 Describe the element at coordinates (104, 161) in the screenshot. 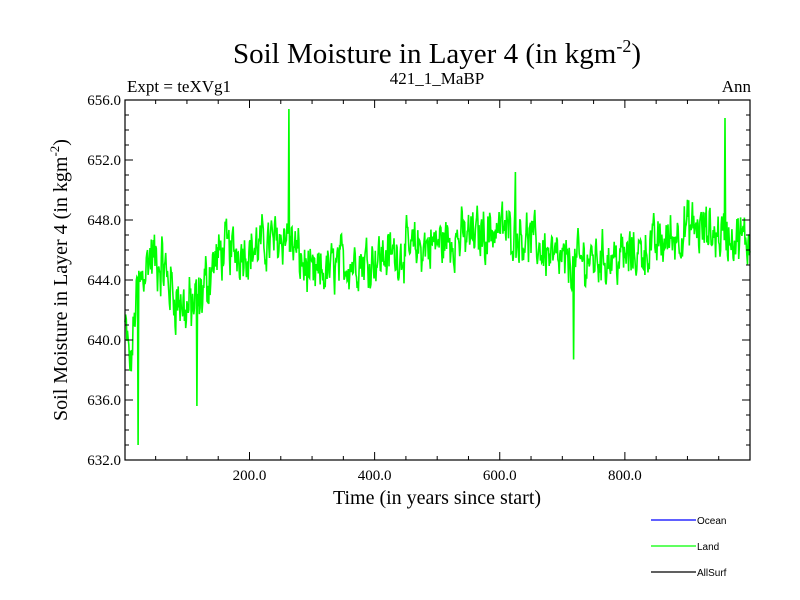

I see `y-tick-label: 652.0` at that location.